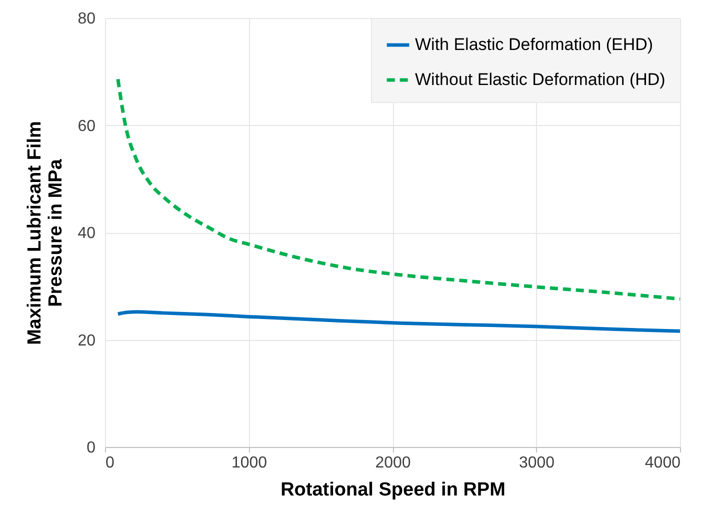 This screenshot has width=717, height=512. I want to click on x-tick-label: 0, so click(110, 463).